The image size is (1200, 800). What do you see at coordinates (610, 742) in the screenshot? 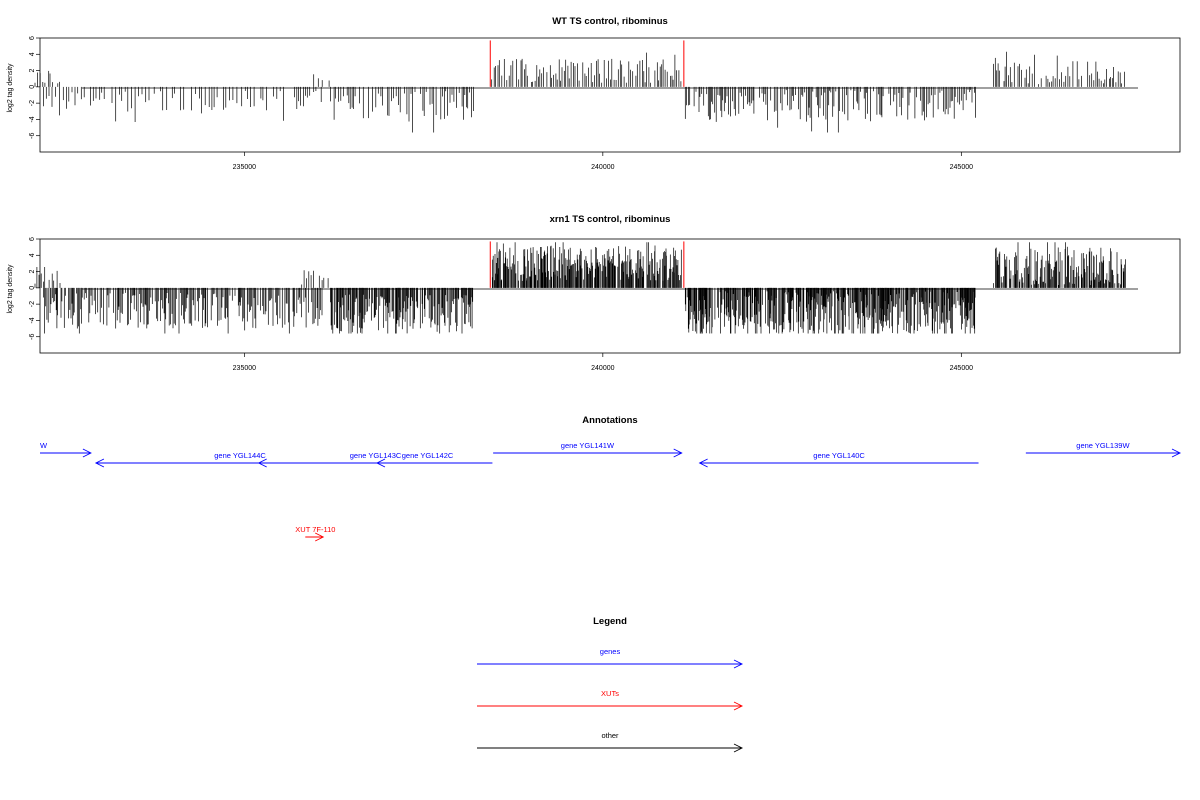
I see `legend-item: other` at bounding box center [610, 742].